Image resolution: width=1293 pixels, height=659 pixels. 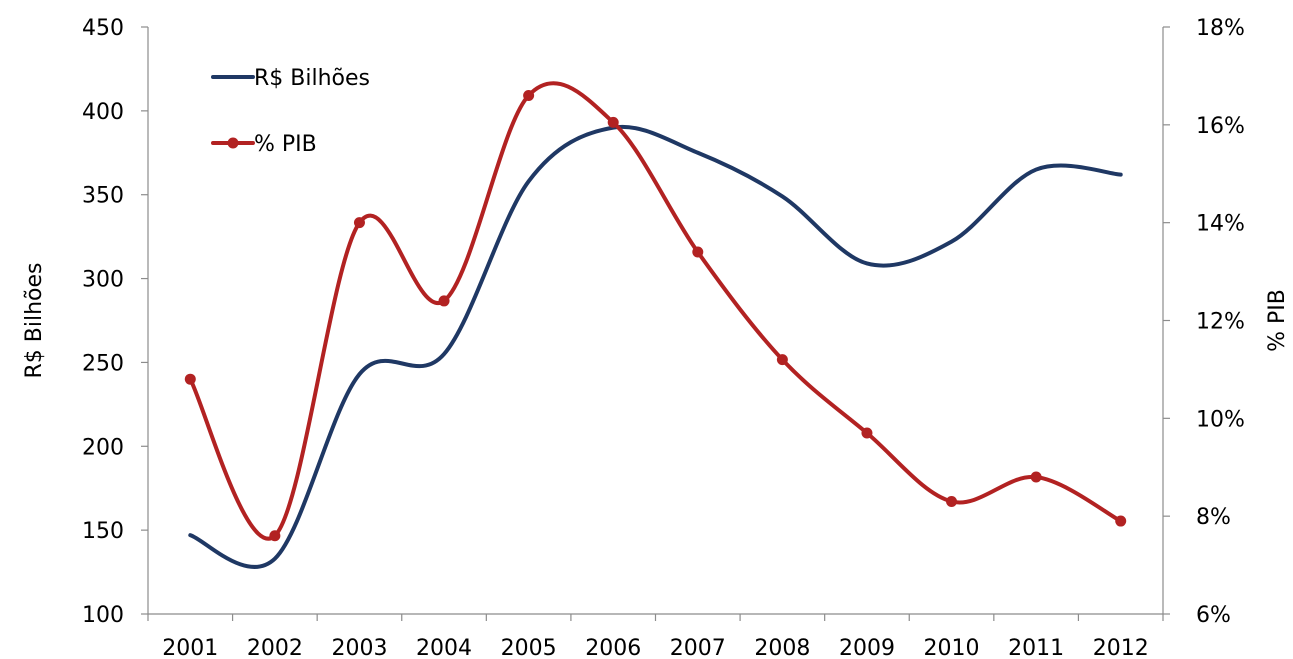 What do you see at coordinates (103, 363) in the screenshot?
I see `left-tick-label: 250` at bounding box center [103, 363].